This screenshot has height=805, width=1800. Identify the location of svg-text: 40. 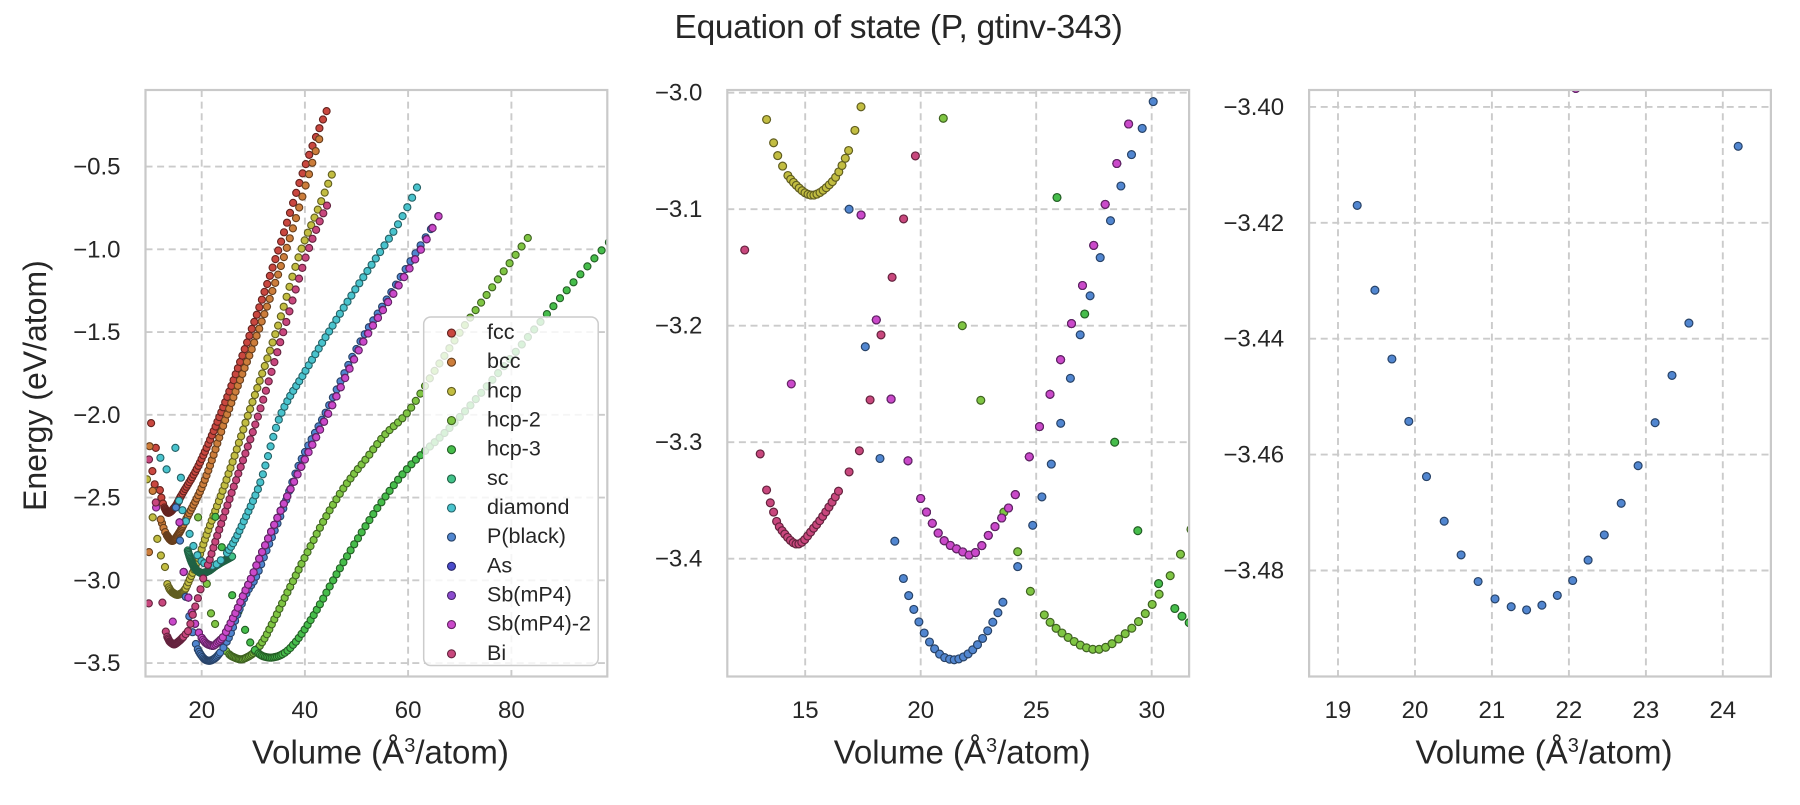
(305, 710).